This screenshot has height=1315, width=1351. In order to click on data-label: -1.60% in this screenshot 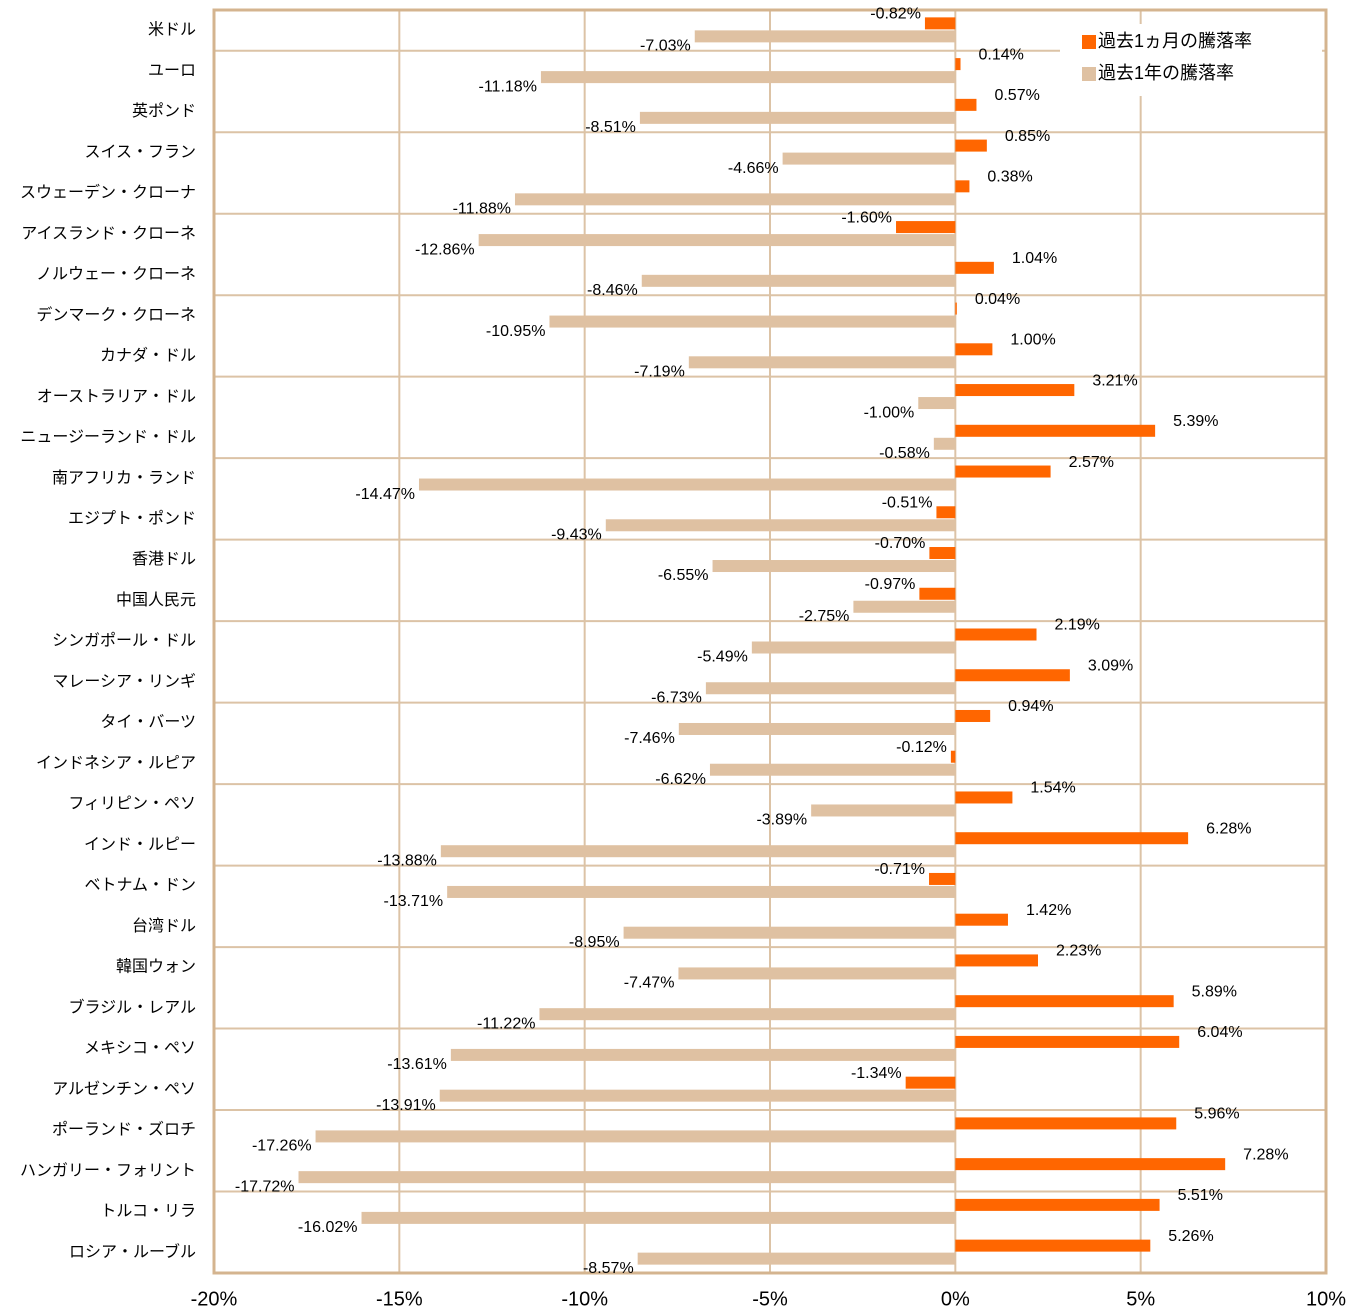, I will do `click(866, 217)`.